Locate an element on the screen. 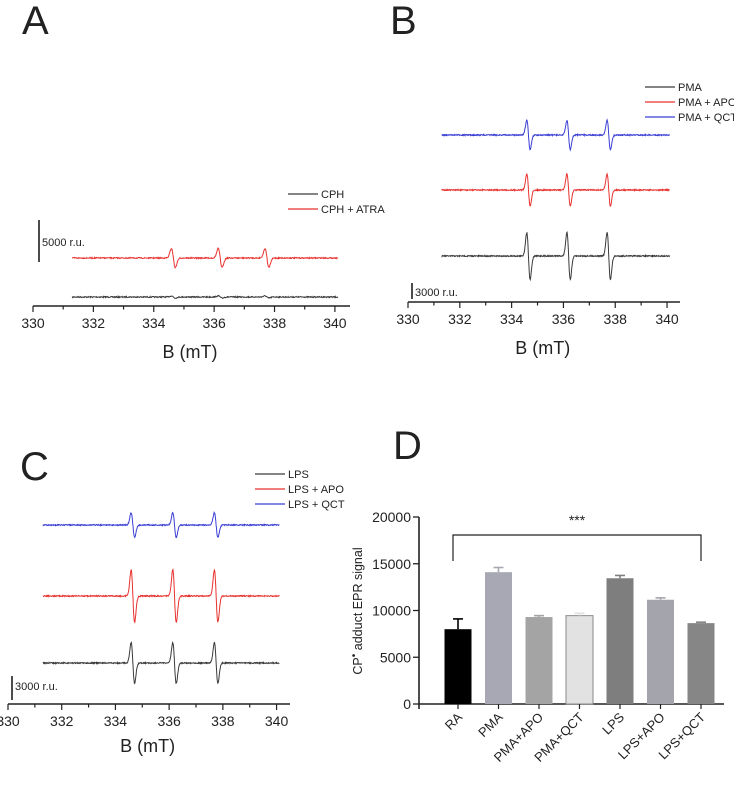 This screenshot has height=786, width=734. panel-letter-d: D is located at coordinates (407, 446).